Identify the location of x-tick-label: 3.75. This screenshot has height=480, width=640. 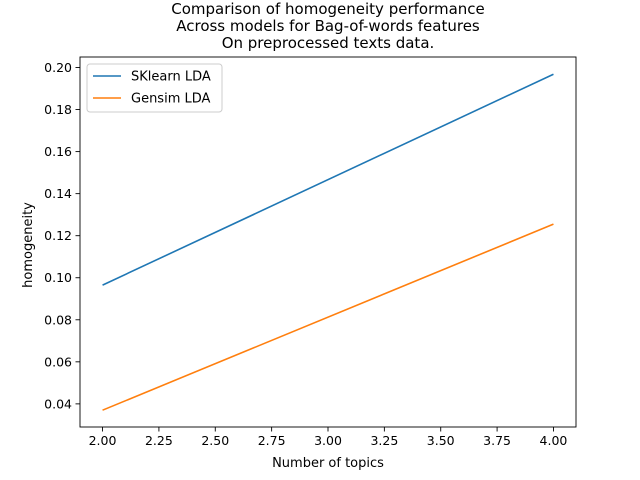
(497, 440).